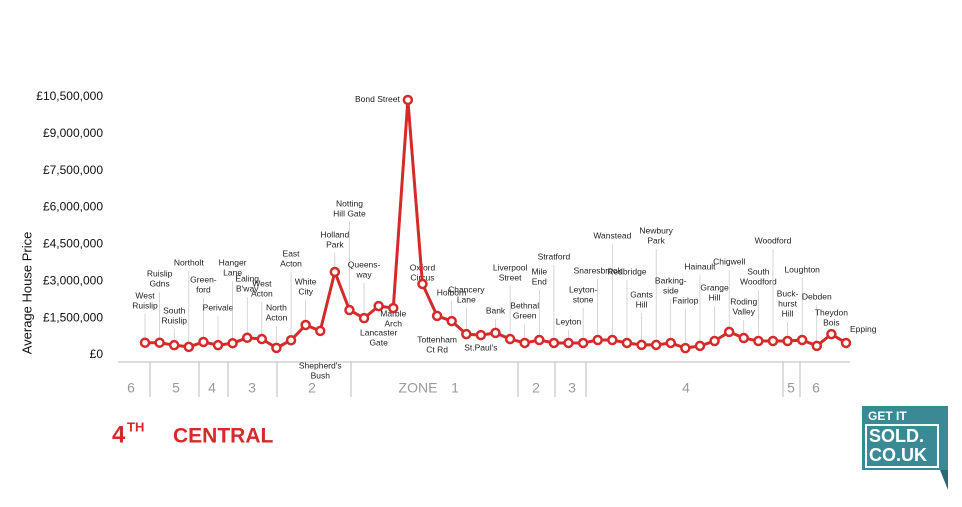 This screenshot has width=962, height=507. What do you see at coordinates (334, 234) in the screenshot?
I see `station-label: Holland` at bounding box center [334, 234].